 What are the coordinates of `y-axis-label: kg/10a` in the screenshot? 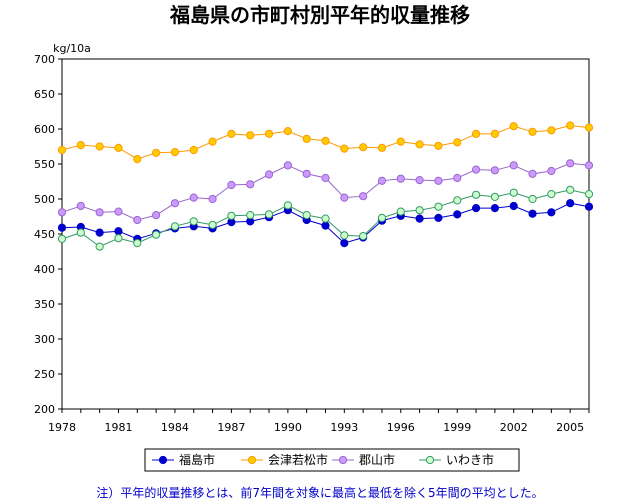 It's located at (72, 48).